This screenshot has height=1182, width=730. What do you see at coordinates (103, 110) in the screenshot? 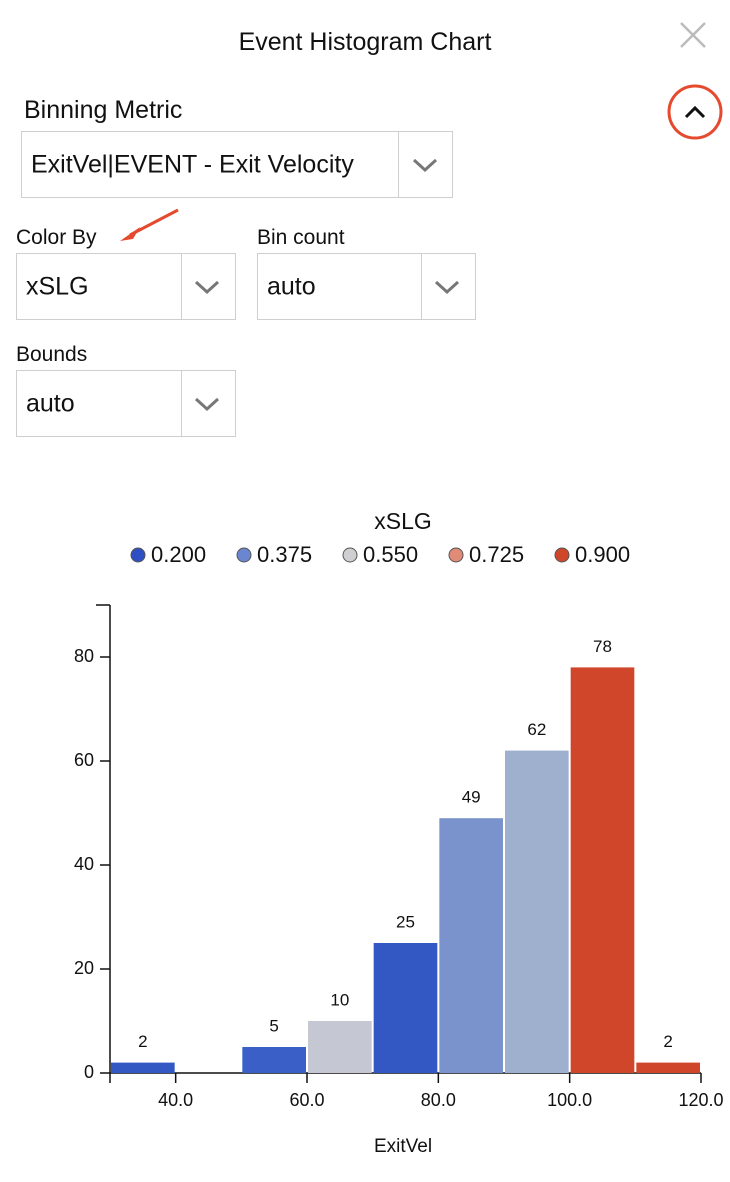
I see `binning-metric-label: Binning Metric` at bounding box center [103, 110].